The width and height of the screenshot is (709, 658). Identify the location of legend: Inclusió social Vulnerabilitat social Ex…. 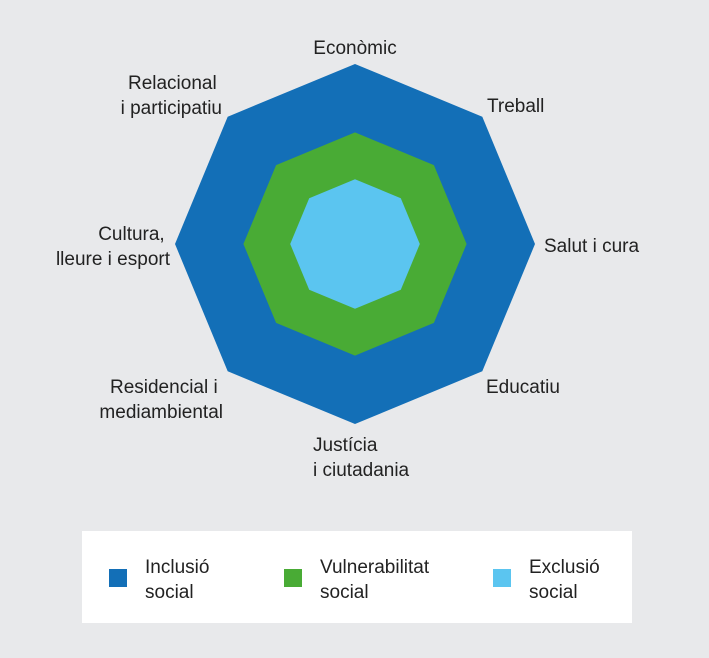
(357, 577).